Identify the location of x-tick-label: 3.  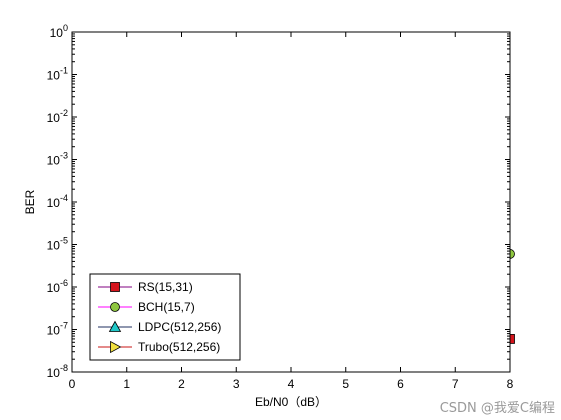
(236, 384).